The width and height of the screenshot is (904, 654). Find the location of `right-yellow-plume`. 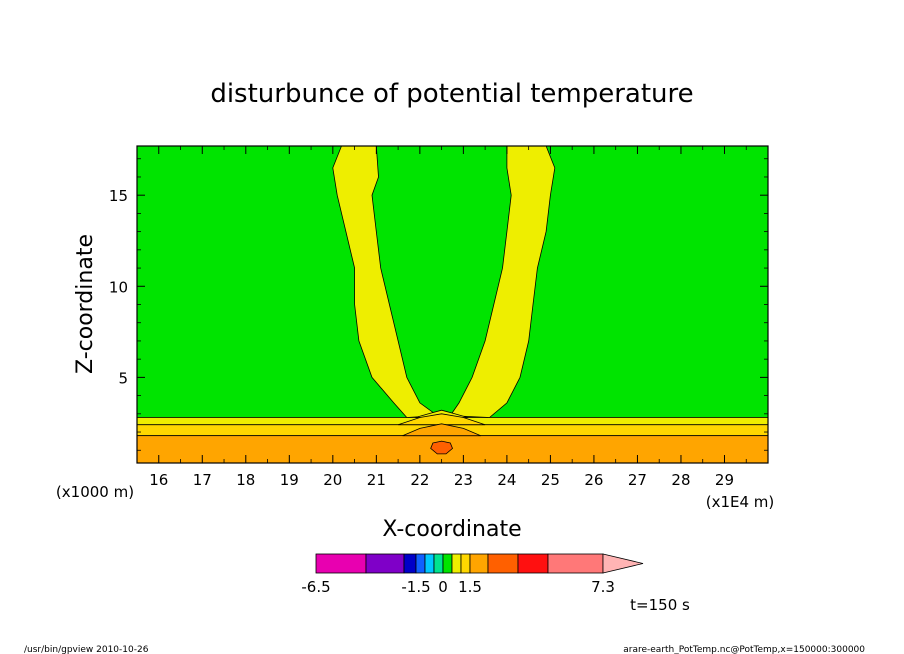

right-yellow-plume is located at coordinates (502, 281).